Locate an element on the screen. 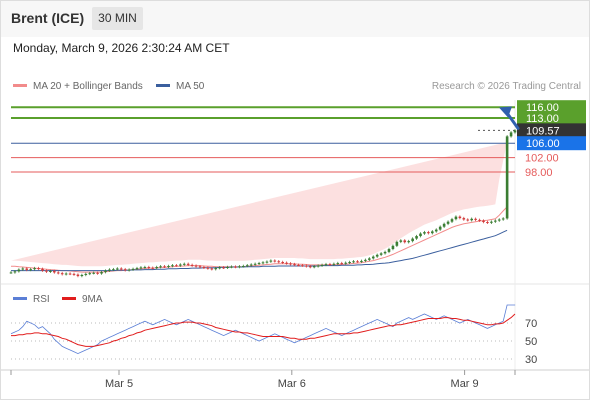 The width and height of the screenshot is (590, 400). legend-ma20: MA 20 + Bollinger Bands is located at coordinates (78, 86).